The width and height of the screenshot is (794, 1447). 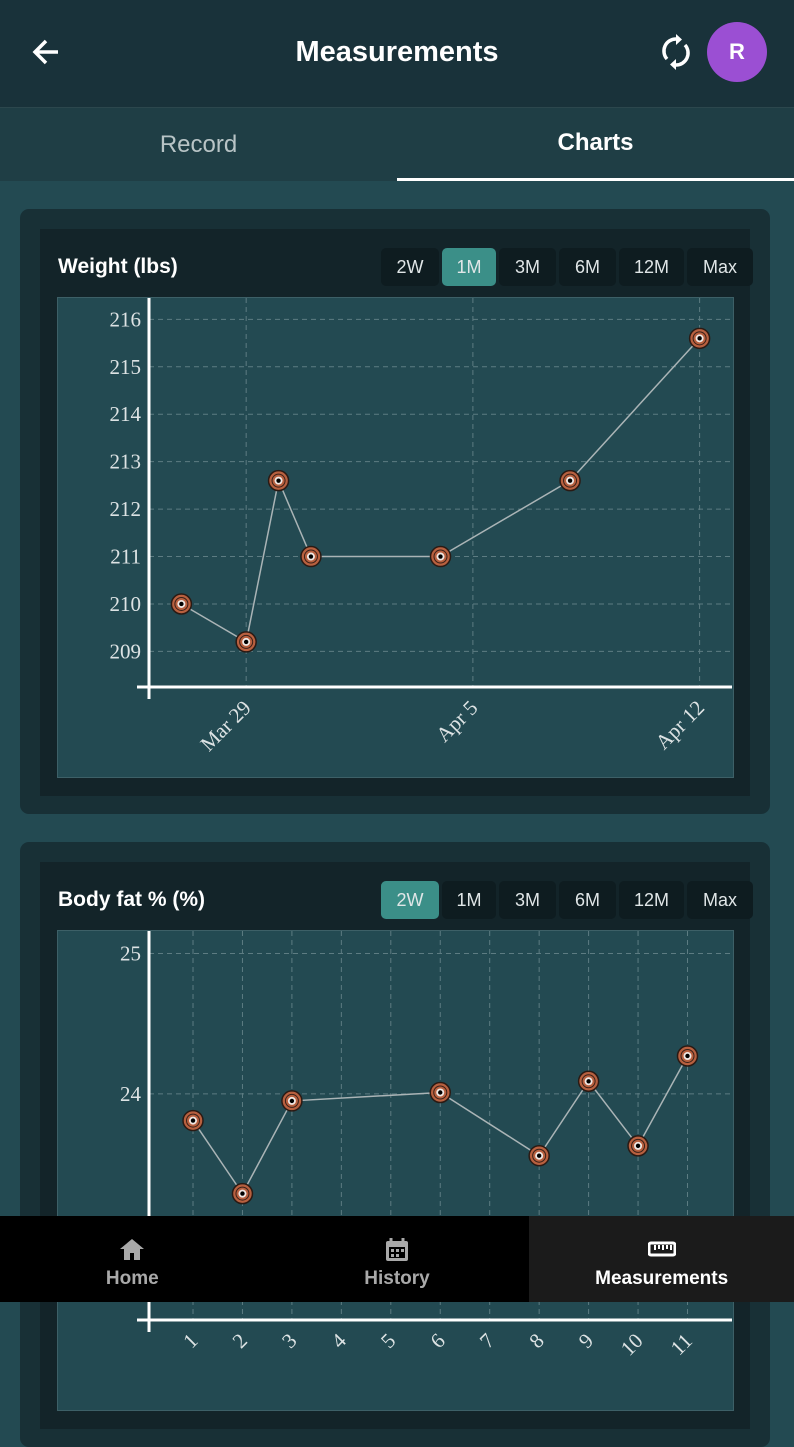 I want to click on tab-bar: Record Charts, so click(x=397, y=144).